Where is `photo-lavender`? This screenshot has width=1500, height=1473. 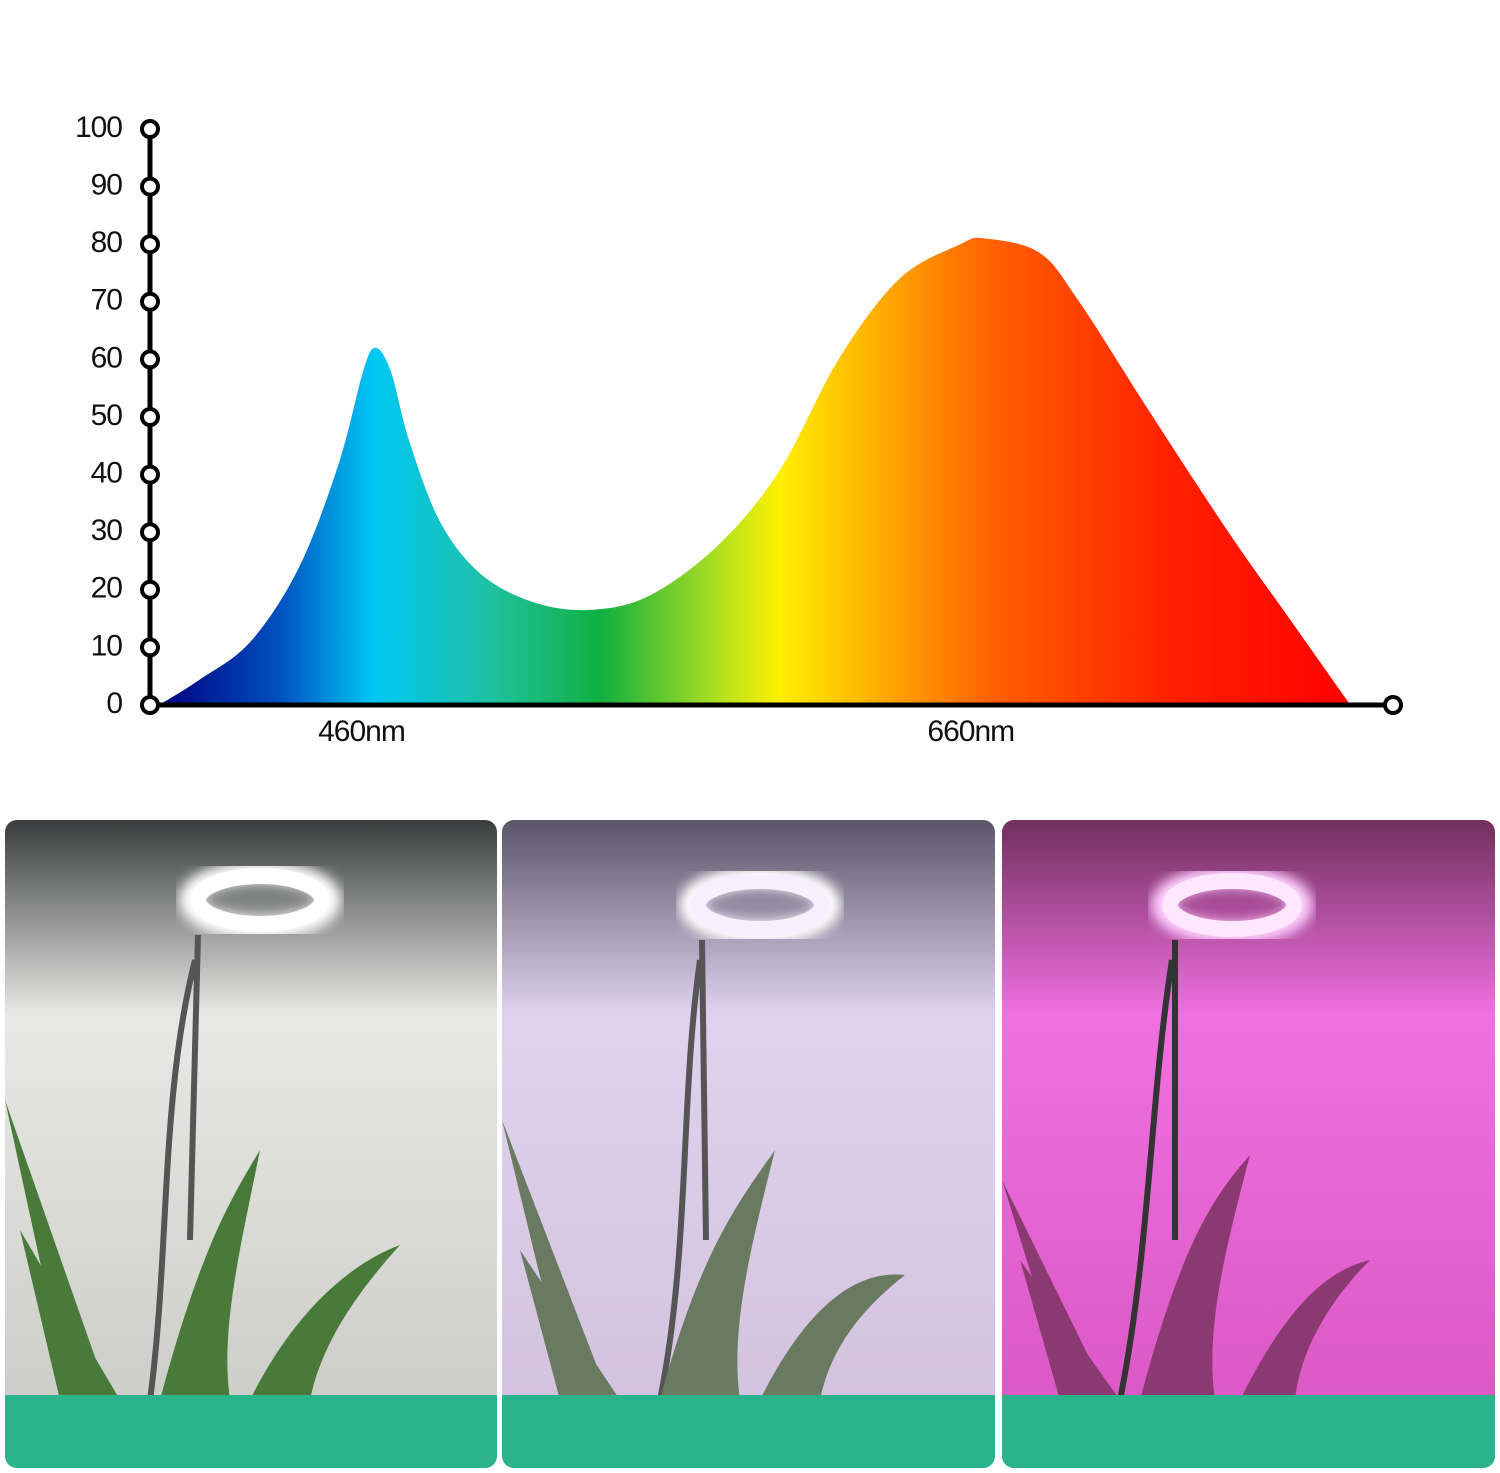
photo-lavender is located at coordinates (748, 1144).